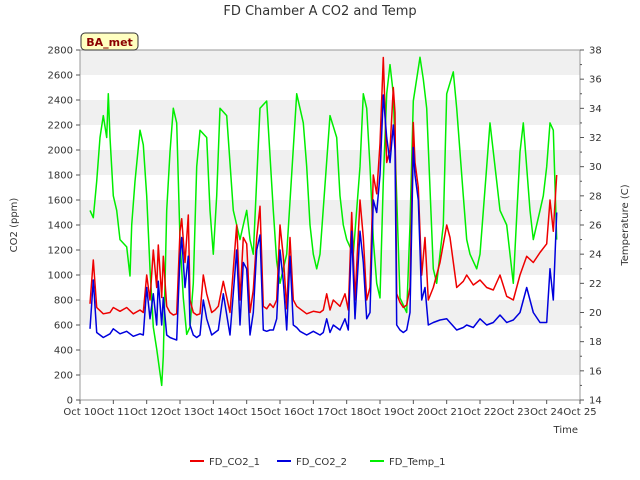 The height and width of the screenshot is (480, 640). What do you see at coordinates (70, 401) in the screenshot?
I see `y-tick-label: 0` at bounding box center [70, 401].